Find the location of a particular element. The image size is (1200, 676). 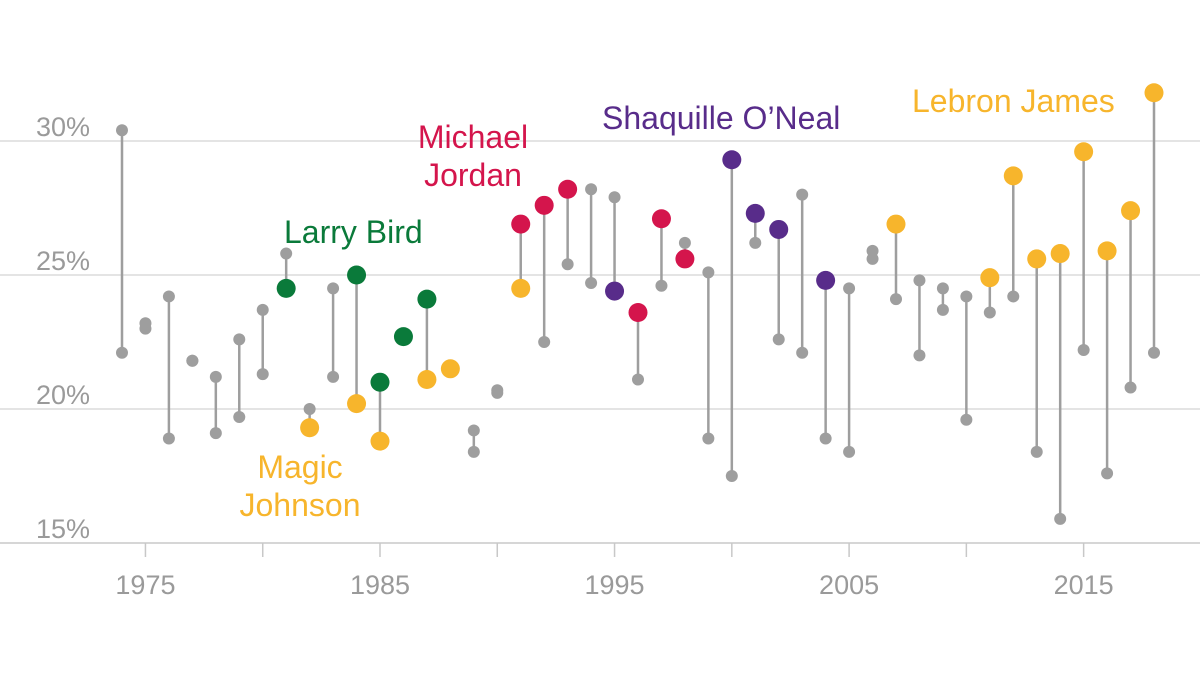

season-dot-1981-high is located at coordinates (286, 253).